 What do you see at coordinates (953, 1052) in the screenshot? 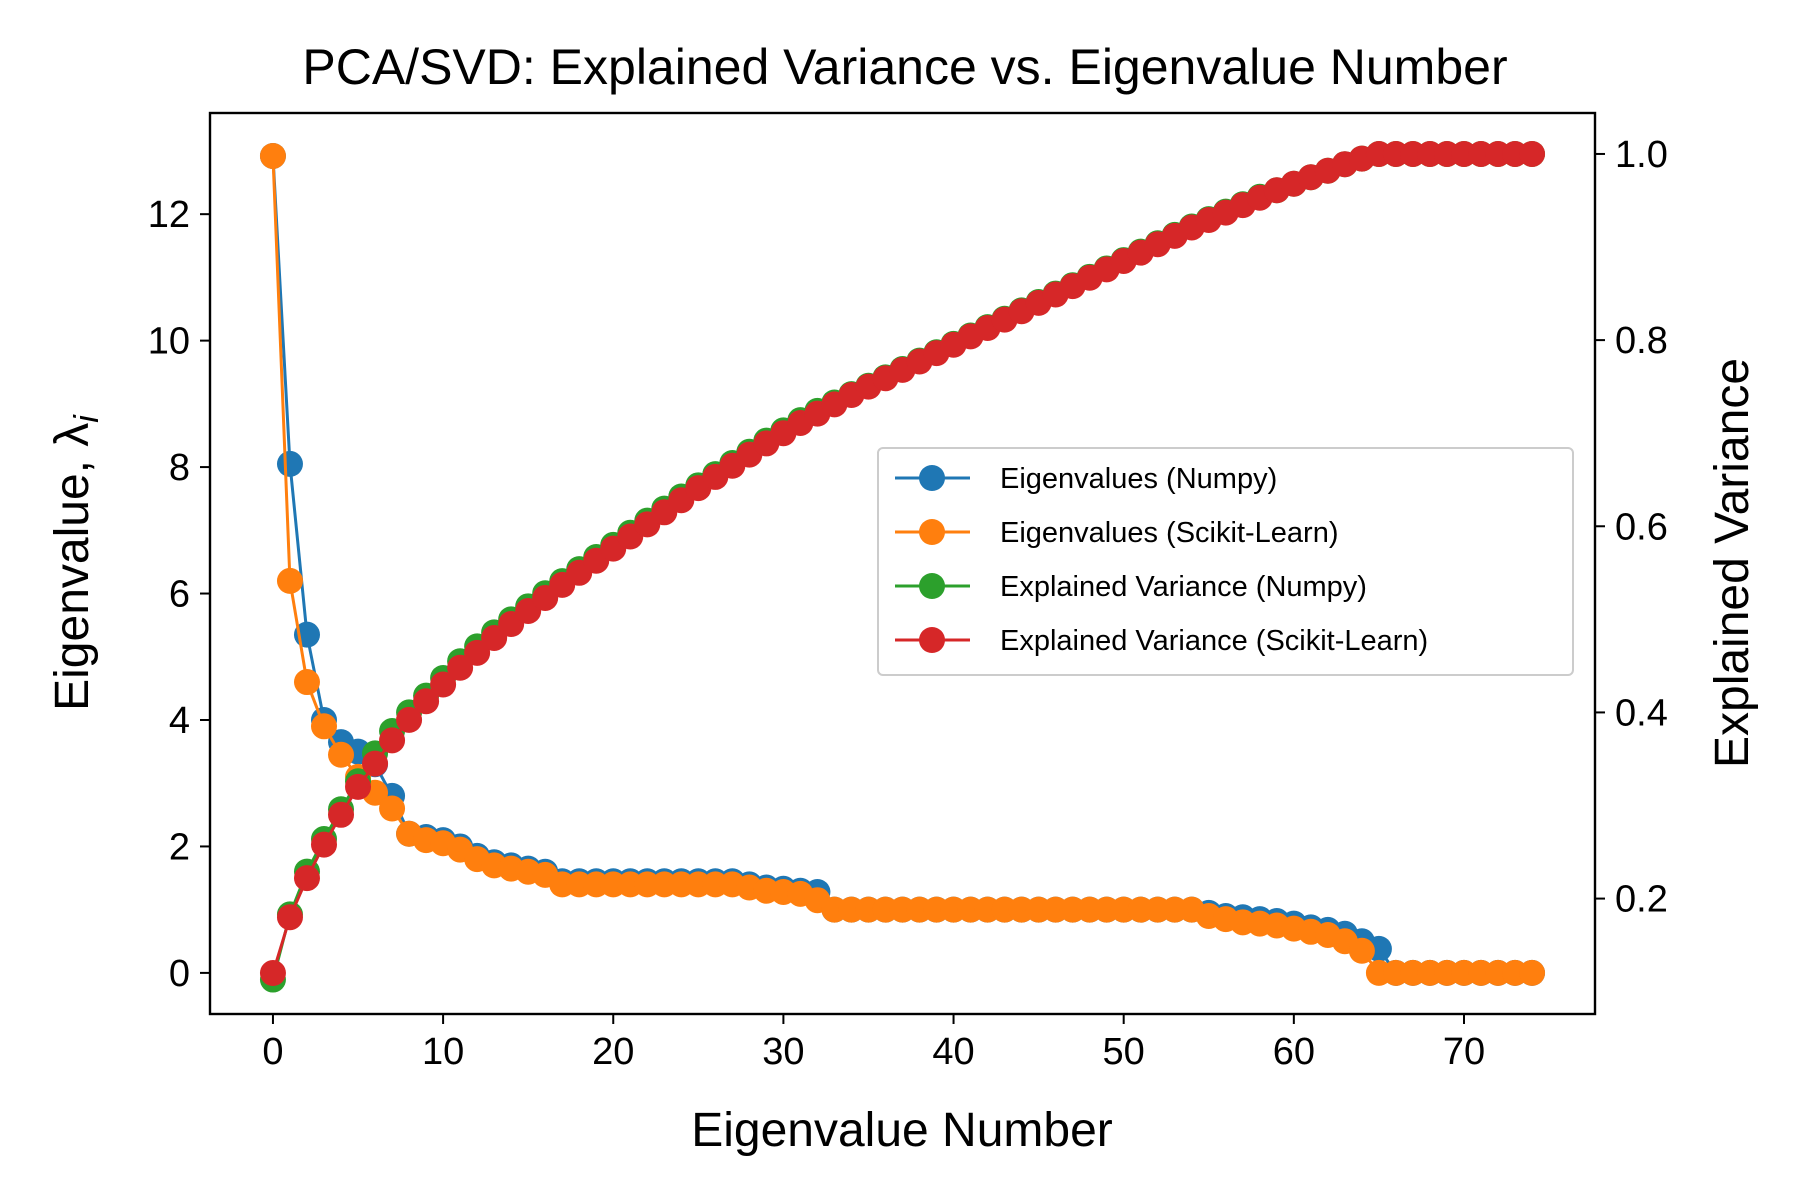
I see `x-tick-label: 40` at bounding box center [953, 1052].